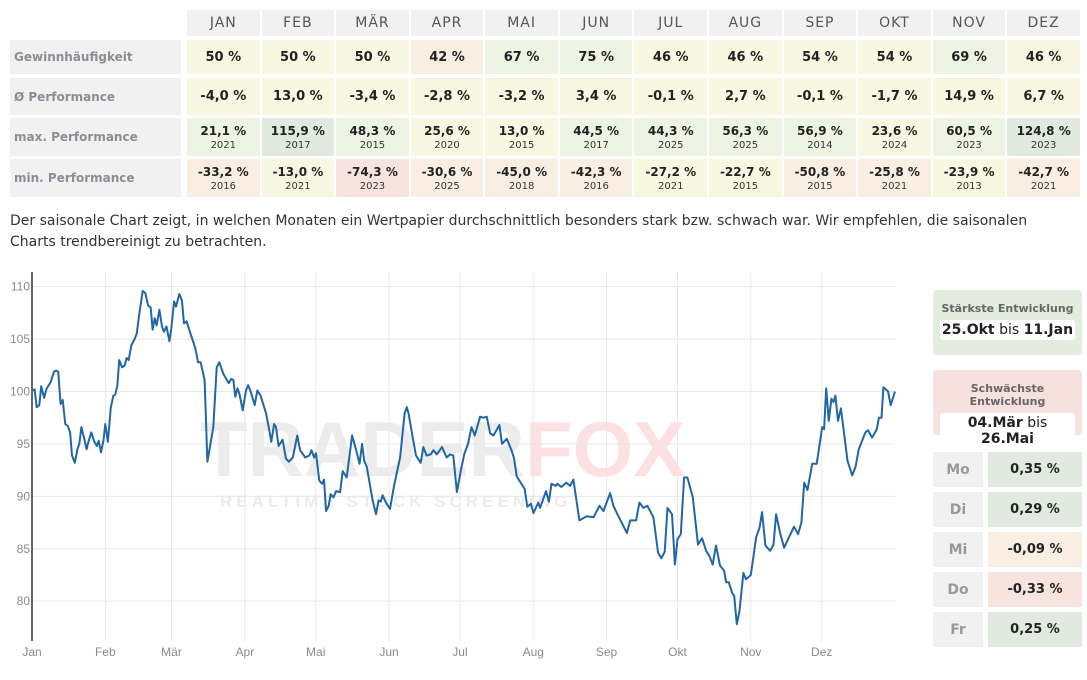  What do you see at coordinates (596, 186) in the screenshot?
I see `cell-year: 2016` at bounding box center [596, 186].